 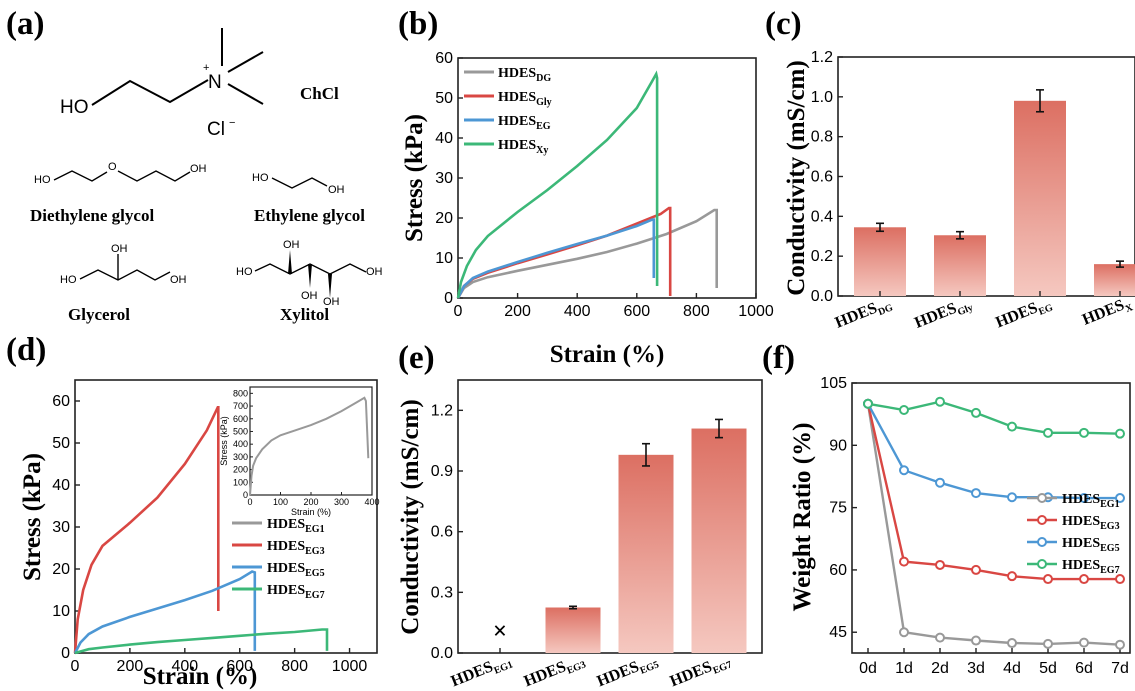 What do you see at coordinates (350, 666) in the screenshot?
I see `x-tick-label: 1000` at bounding box center [350, 666].